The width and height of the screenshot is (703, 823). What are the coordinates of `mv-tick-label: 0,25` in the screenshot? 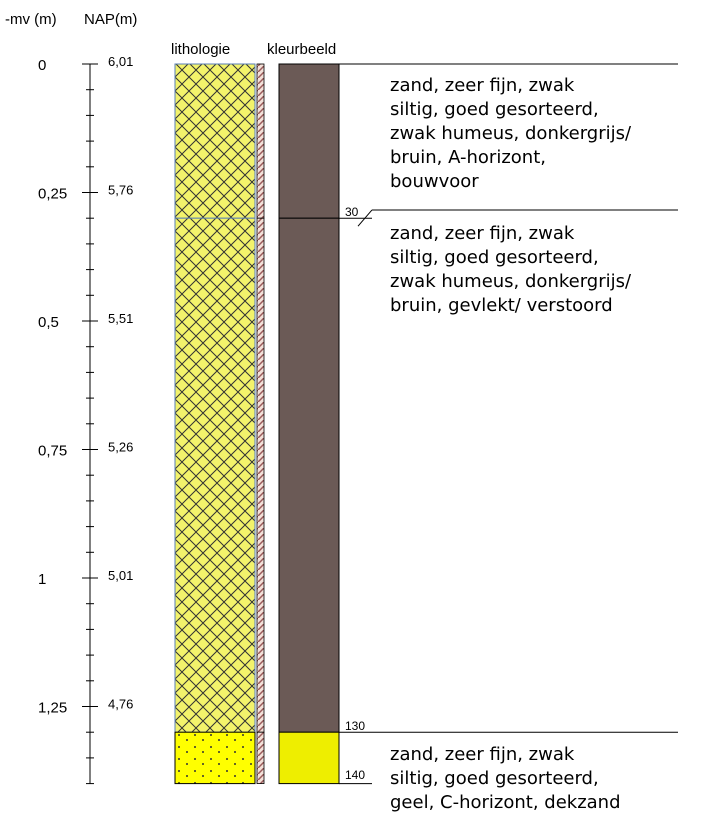 It's located at (52, 194).